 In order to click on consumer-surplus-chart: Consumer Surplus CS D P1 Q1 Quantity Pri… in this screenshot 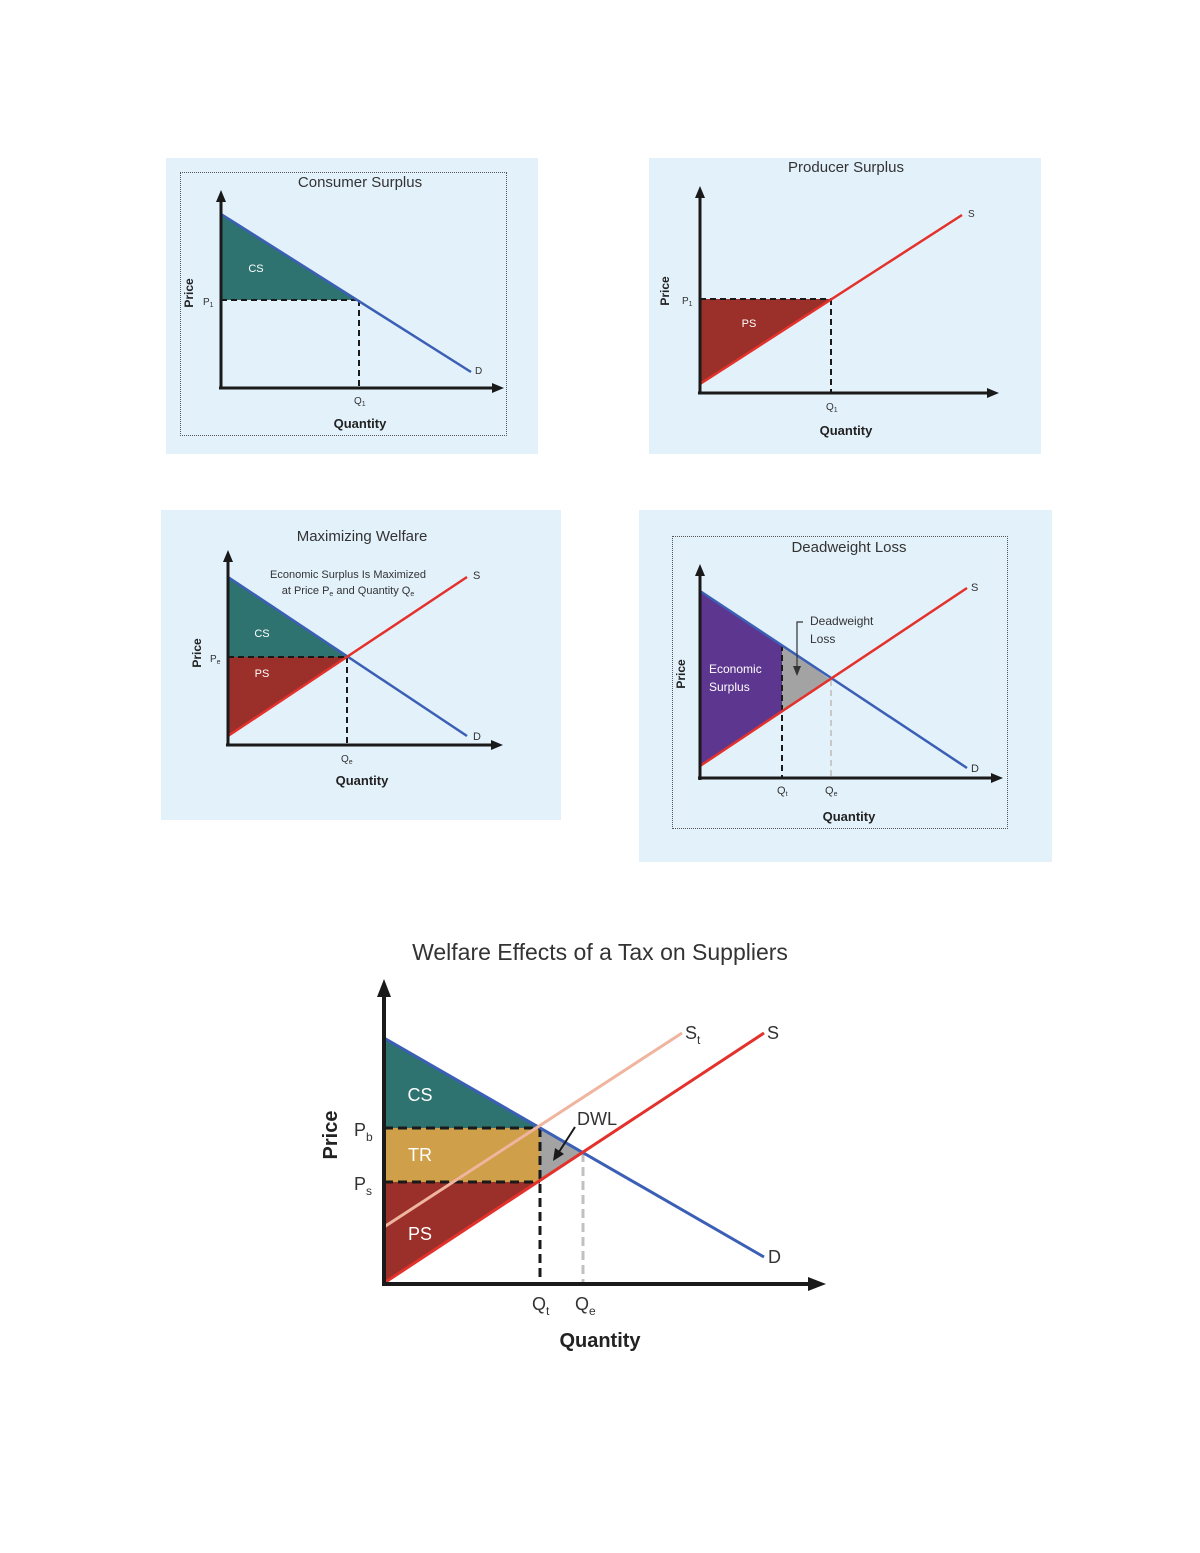, I will do `click(343, 302)`.